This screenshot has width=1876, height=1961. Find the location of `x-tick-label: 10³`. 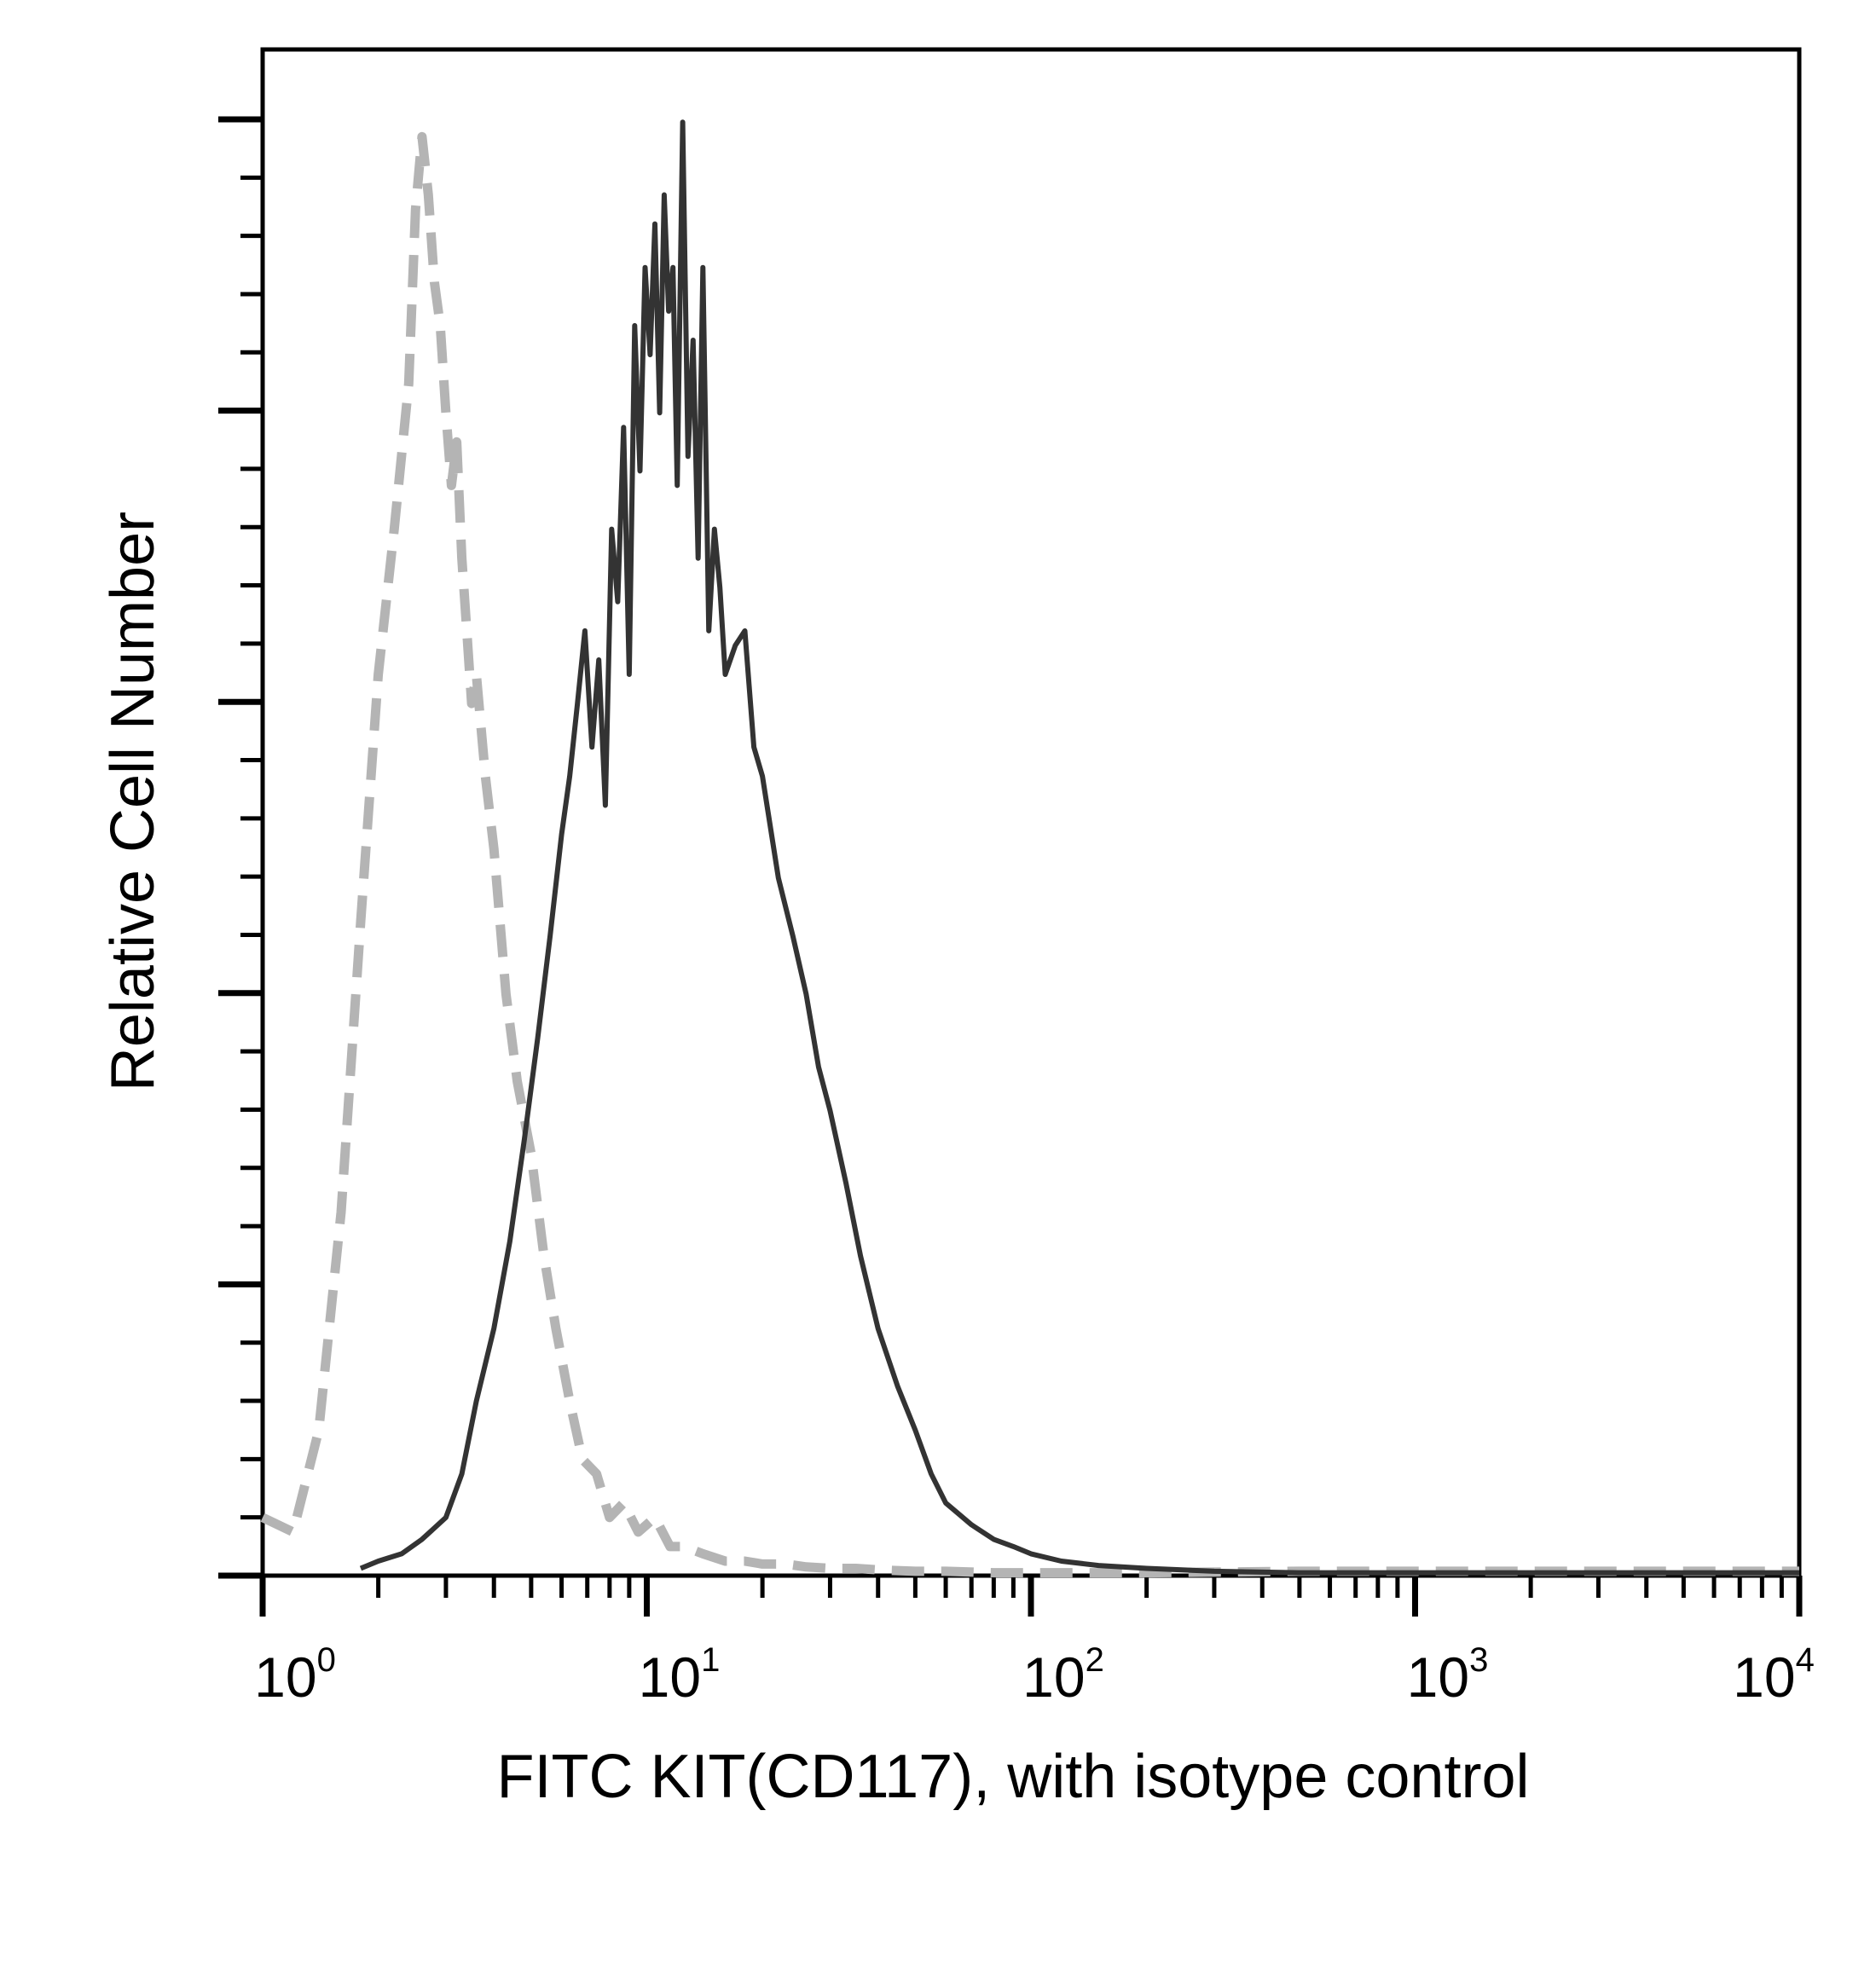

x-tick-label: 10³ is located at coordinates (1448, 1675).